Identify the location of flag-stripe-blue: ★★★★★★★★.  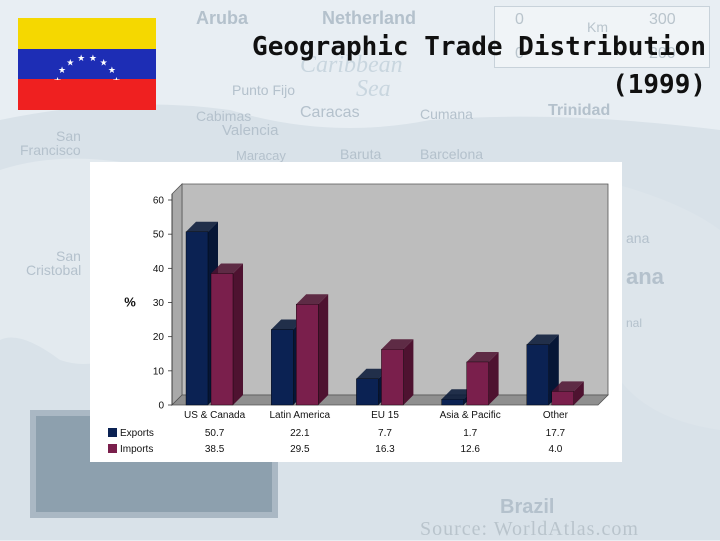
(87, 64).